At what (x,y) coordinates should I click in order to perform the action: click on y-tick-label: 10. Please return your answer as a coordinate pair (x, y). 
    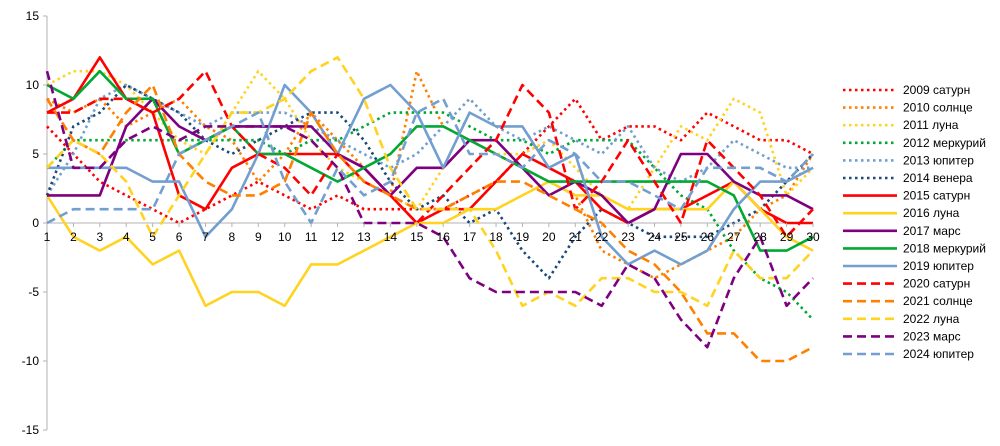
    Looking at the image, I should click on (33, 85).